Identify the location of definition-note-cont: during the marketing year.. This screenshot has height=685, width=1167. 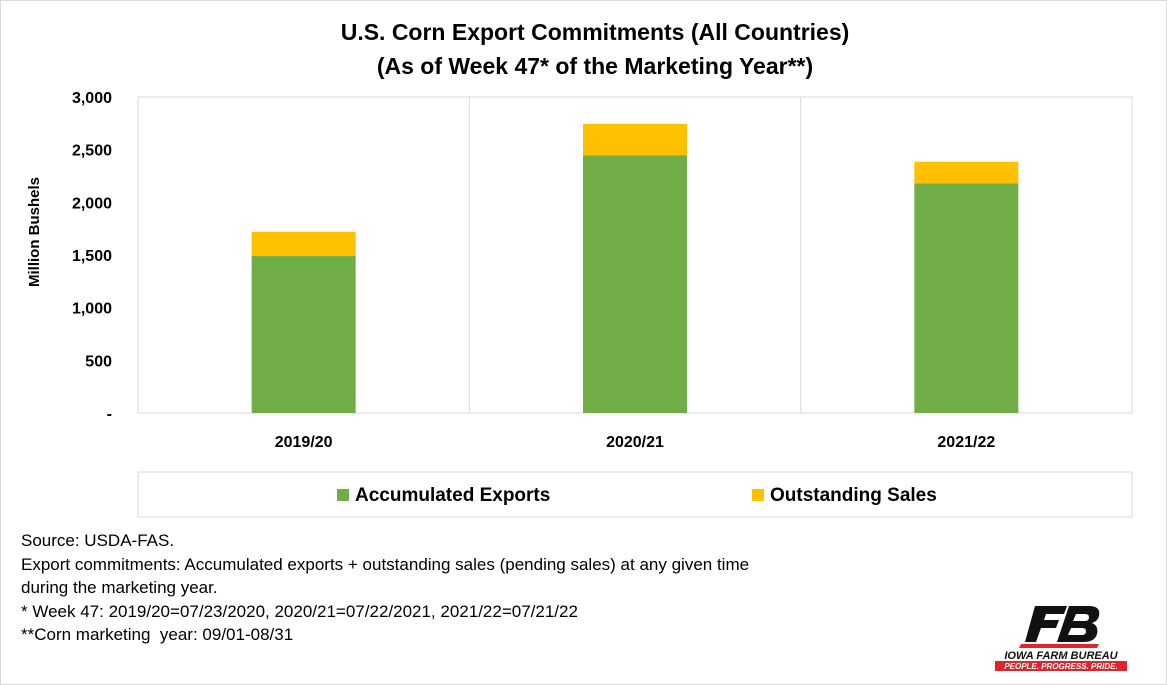
(119, 587).